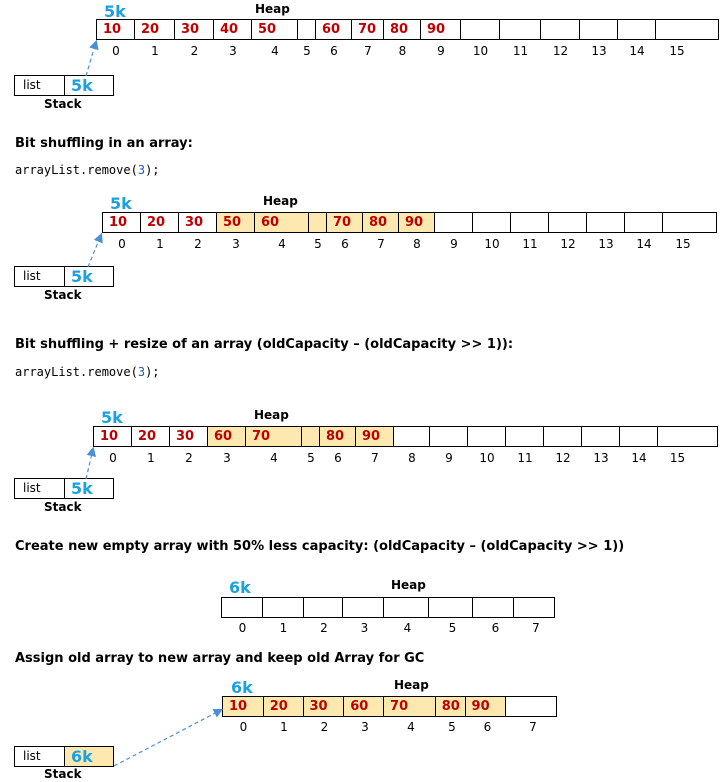  Describe the element at coordinates (152, 170) in the screenshot. I see `code-suffix: );` at that location.